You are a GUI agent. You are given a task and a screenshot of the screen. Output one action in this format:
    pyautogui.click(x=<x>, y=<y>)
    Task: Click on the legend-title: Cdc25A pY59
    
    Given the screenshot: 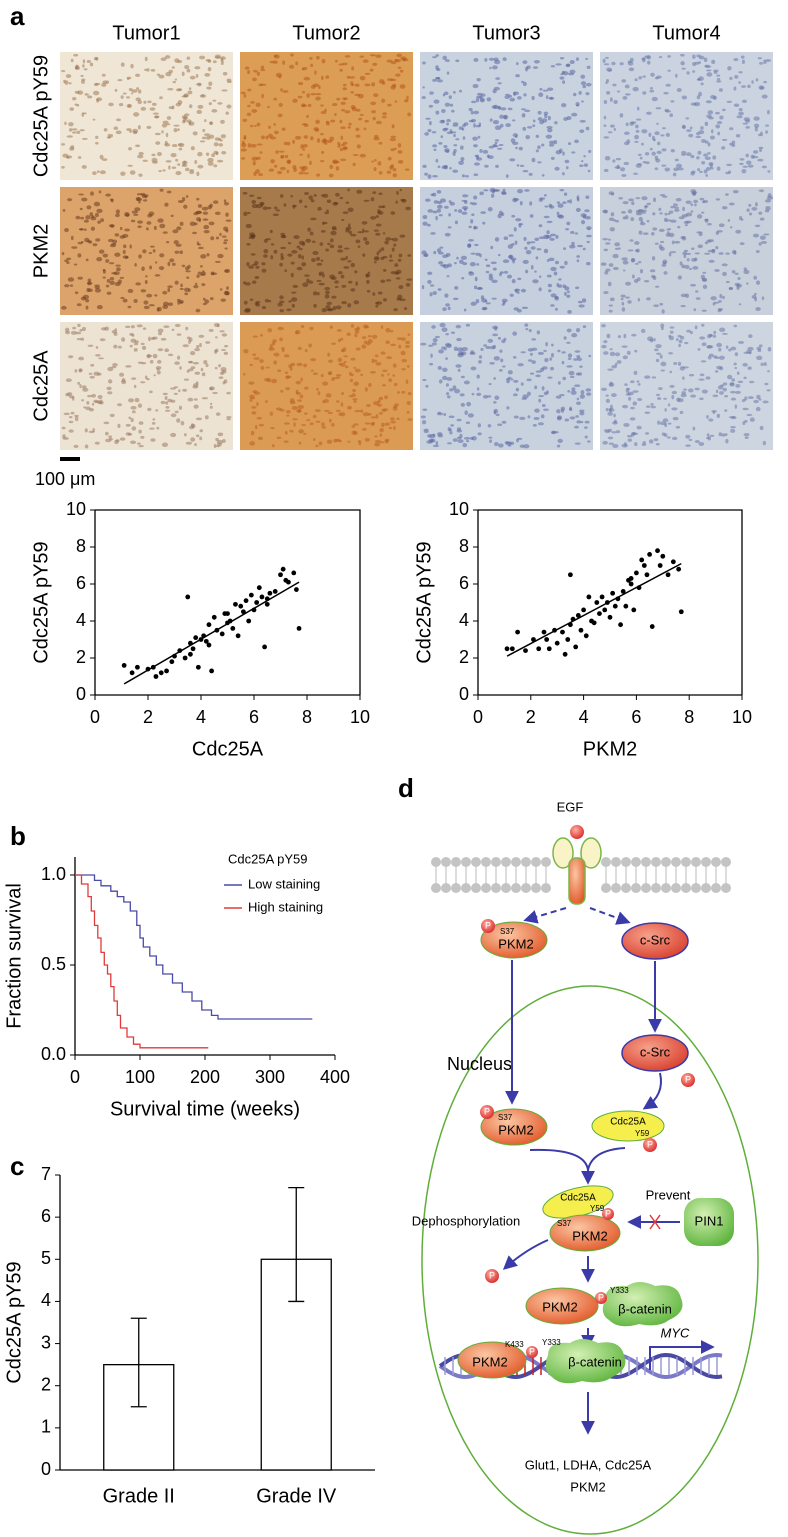 What is the action you would take?
    pyautogui.click(x=268, y=858)
    